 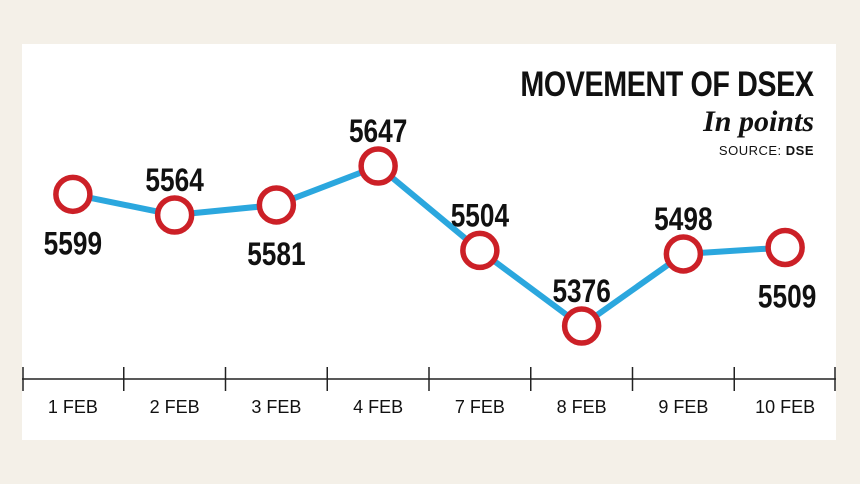 What do you see at coordinates (787, 297) in the screenshot?
I see `data-label: 5509` at bounding box center [787, 297].